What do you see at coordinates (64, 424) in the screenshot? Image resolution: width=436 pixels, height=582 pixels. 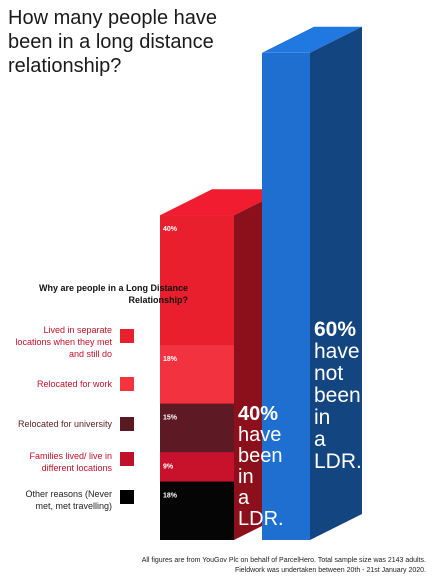 I see `legend-label-university: Relocated for university` at bounding box center [64, 424].